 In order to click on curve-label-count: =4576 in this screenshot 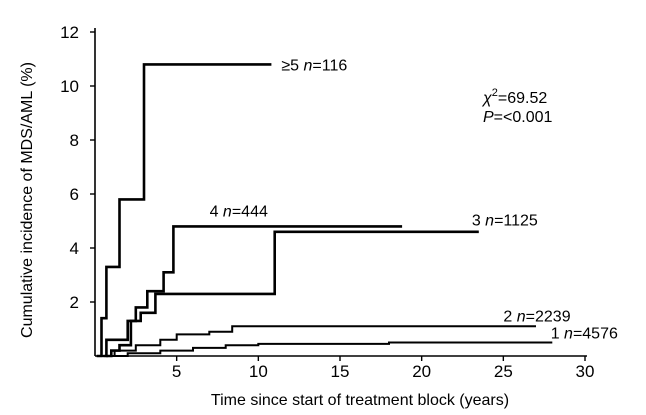, I will do `click(595, 334)`.